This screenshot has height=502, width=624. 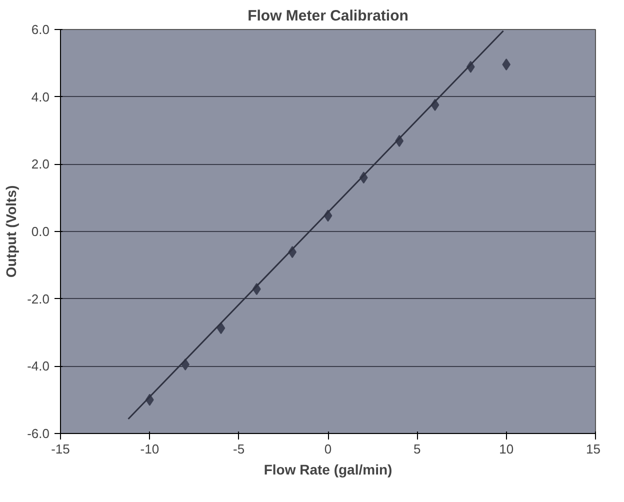 What do you see at coordinates (11, 231) in the screenshot?
I see `y-axis-title: Output (Volts)` at bounding box center [11, 231].